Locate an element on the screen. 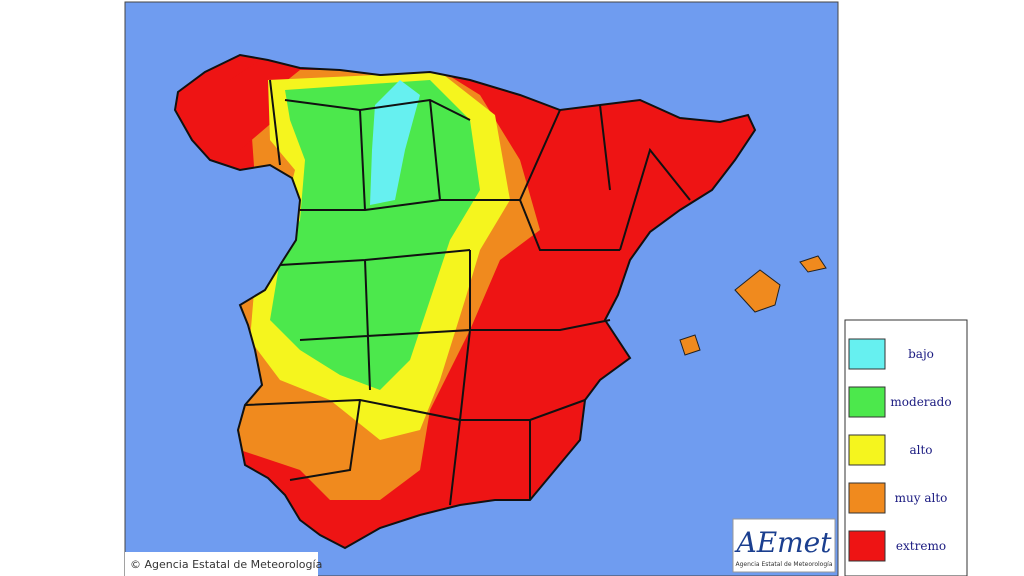 Image resolution: width=1024 pixels, height=576 pixels. risk-extreme-ne is located at coordinates (644, 150).